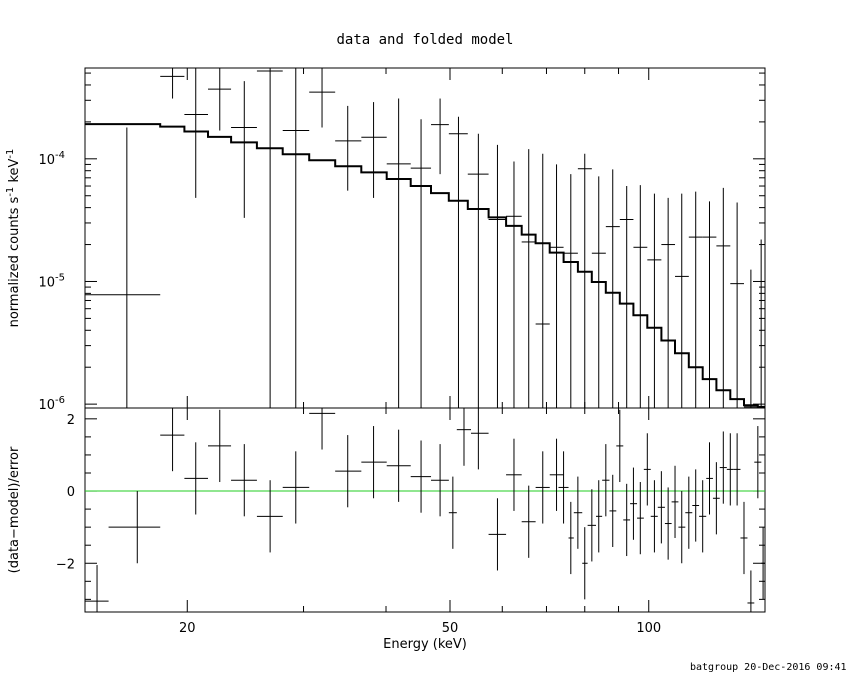 Image resolution: width=850 pixels, height=680 pixels. I want to click on y-tick-label: 10⁻⁶, so click(51, 404).